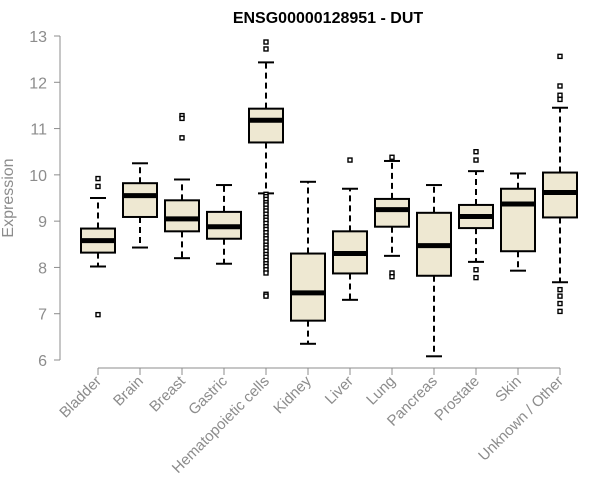 This screenshot has width=600, height=500. Describe the element at coordinates (328, 18) in the screenshot. I see `chart-title: ENSG00000128951 - DUT` at that location.